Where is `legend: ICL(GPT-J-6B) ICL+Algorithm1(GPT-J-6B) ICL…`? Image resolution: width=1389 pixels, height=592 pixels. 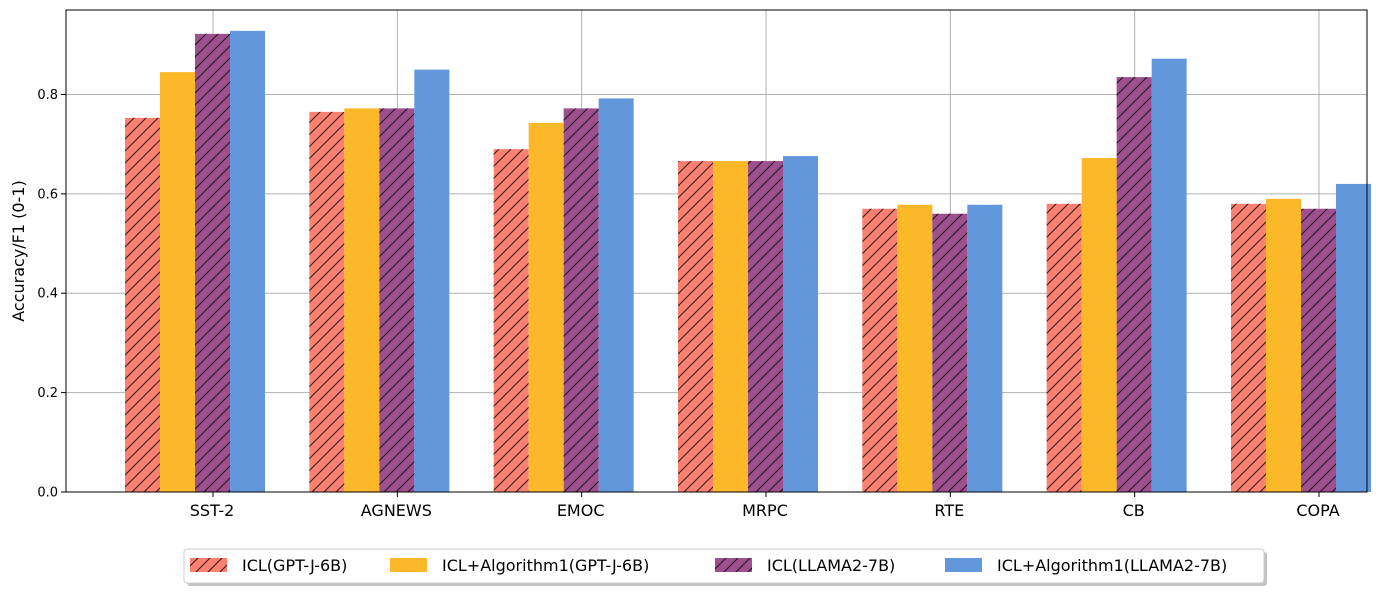
legend: ICL(GPT-J-6B) ICL+Algorithm1(GPT-J-6B) ICL… is located at coordinates (725, 567).